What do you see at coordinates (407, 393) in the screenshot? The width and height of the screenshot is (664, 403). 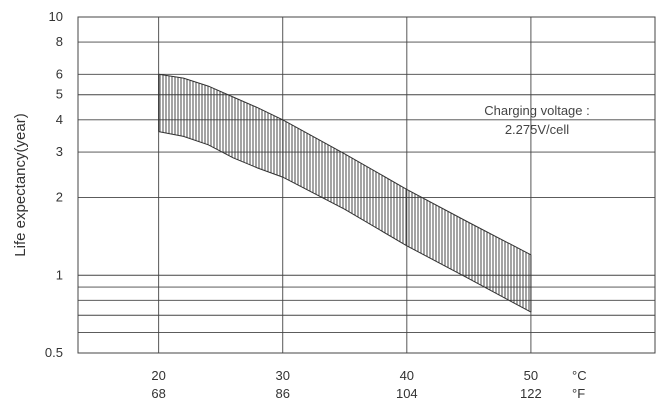 I see `x-tick-label-fahrenheit: 104` at bounding box center [407, 393].